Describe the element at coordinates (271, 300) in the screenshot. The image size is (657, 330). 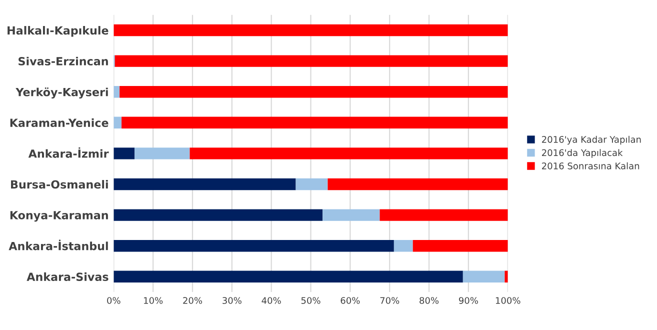
I see `x-tick-label: 40%` at that location.